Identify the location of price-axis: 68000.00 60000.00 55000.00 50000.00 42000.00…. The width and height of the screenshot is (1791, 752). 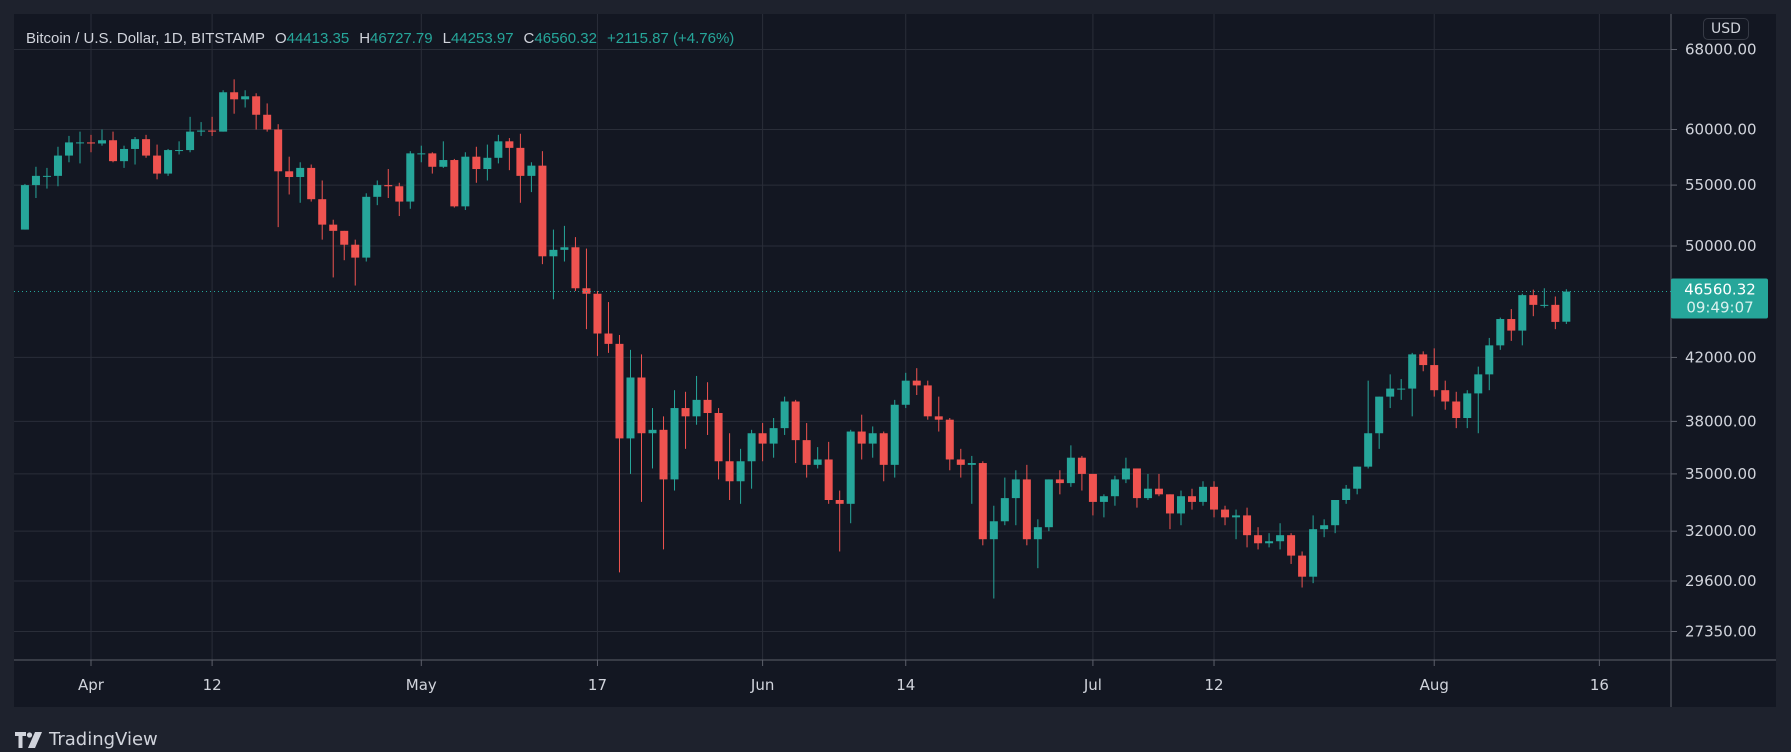
(1714, 341).